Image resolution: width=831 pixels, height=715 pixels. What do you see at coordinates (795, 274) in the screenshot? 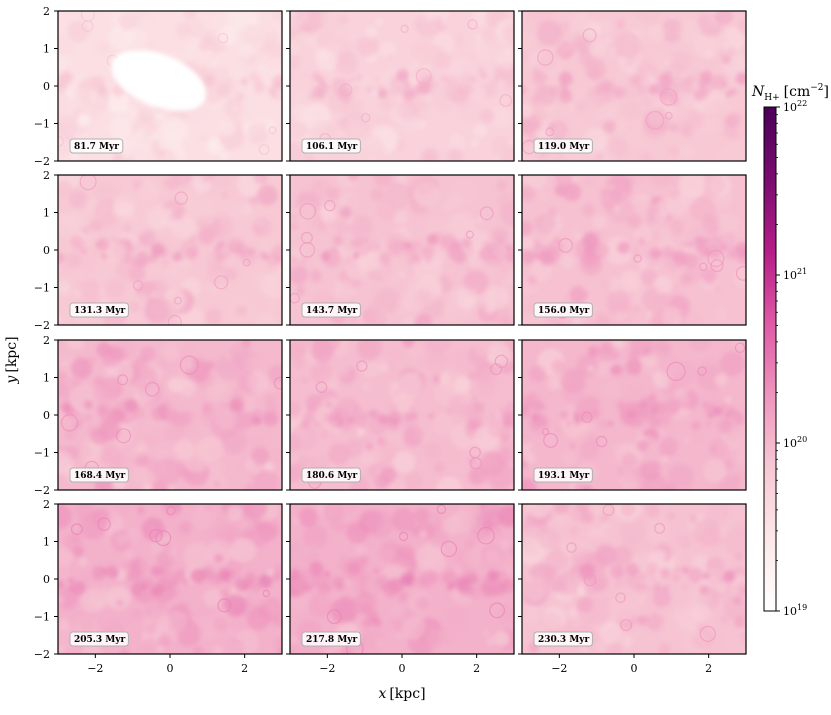
I see `colorbar-tick-label: 1021` at bounding box center [795, 274].